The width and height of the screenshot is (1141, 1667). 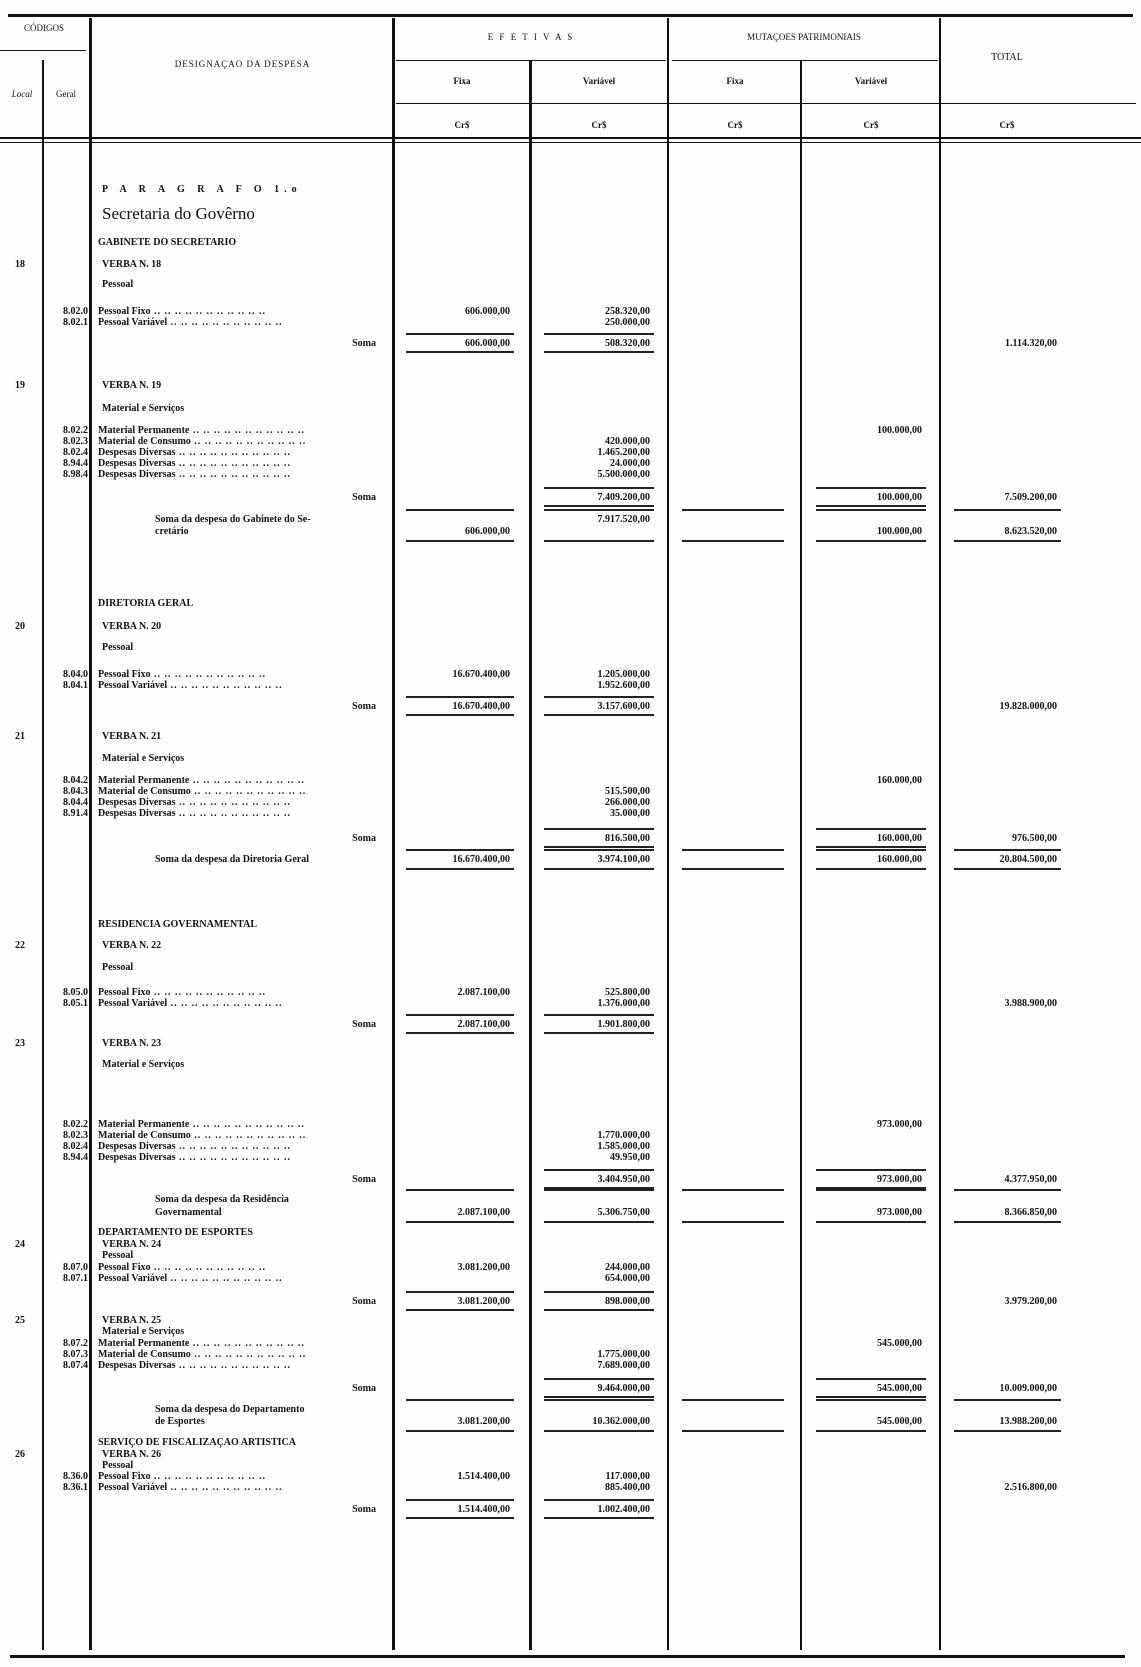 What do you see at coordinates (624, 452) in the screenshot?
I see `amount-ef-var: 1.465.200,00` at bounding box center [624, 452].